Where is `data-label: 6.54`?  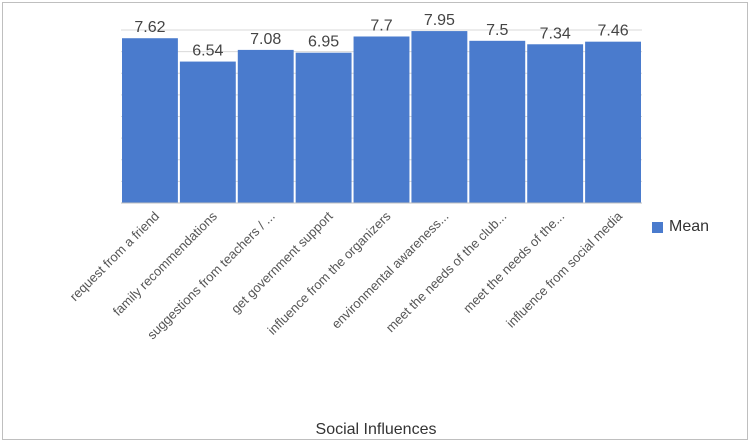
data-label: 6.54 is located at coordinates (207, 51).